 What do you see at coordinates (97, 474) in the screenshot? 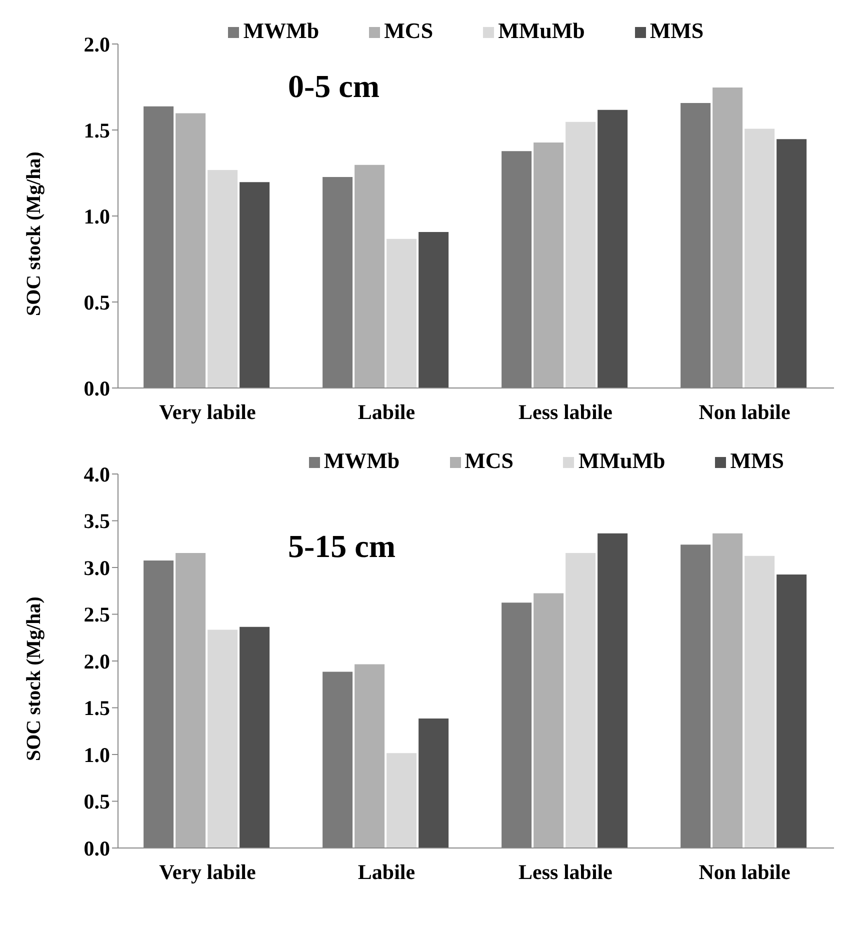
I see `y-tick-label: 4.0` at bounding box center [97, 474].